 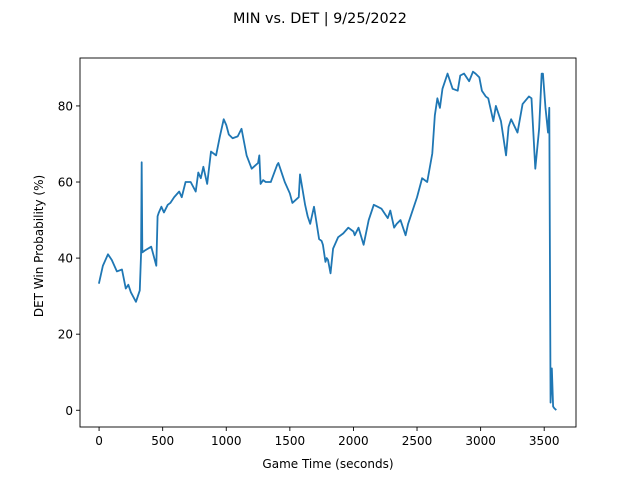 I want to click on y-tick-label: 20, so click(x=65, y=335).